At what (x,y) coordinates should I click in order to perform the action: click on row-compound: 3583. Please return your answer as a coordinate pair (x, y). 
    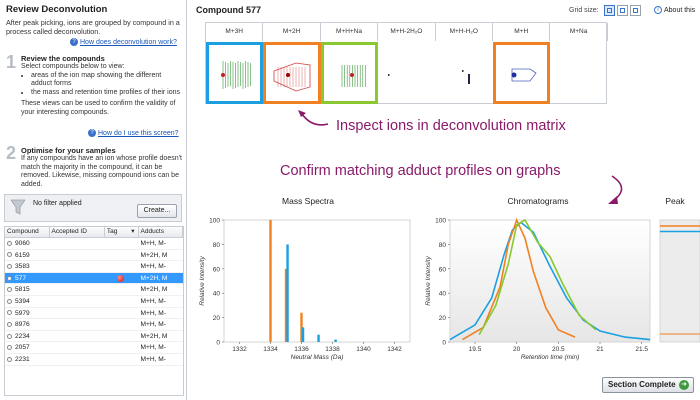
    Looking at the image, I should click on (27, 266).